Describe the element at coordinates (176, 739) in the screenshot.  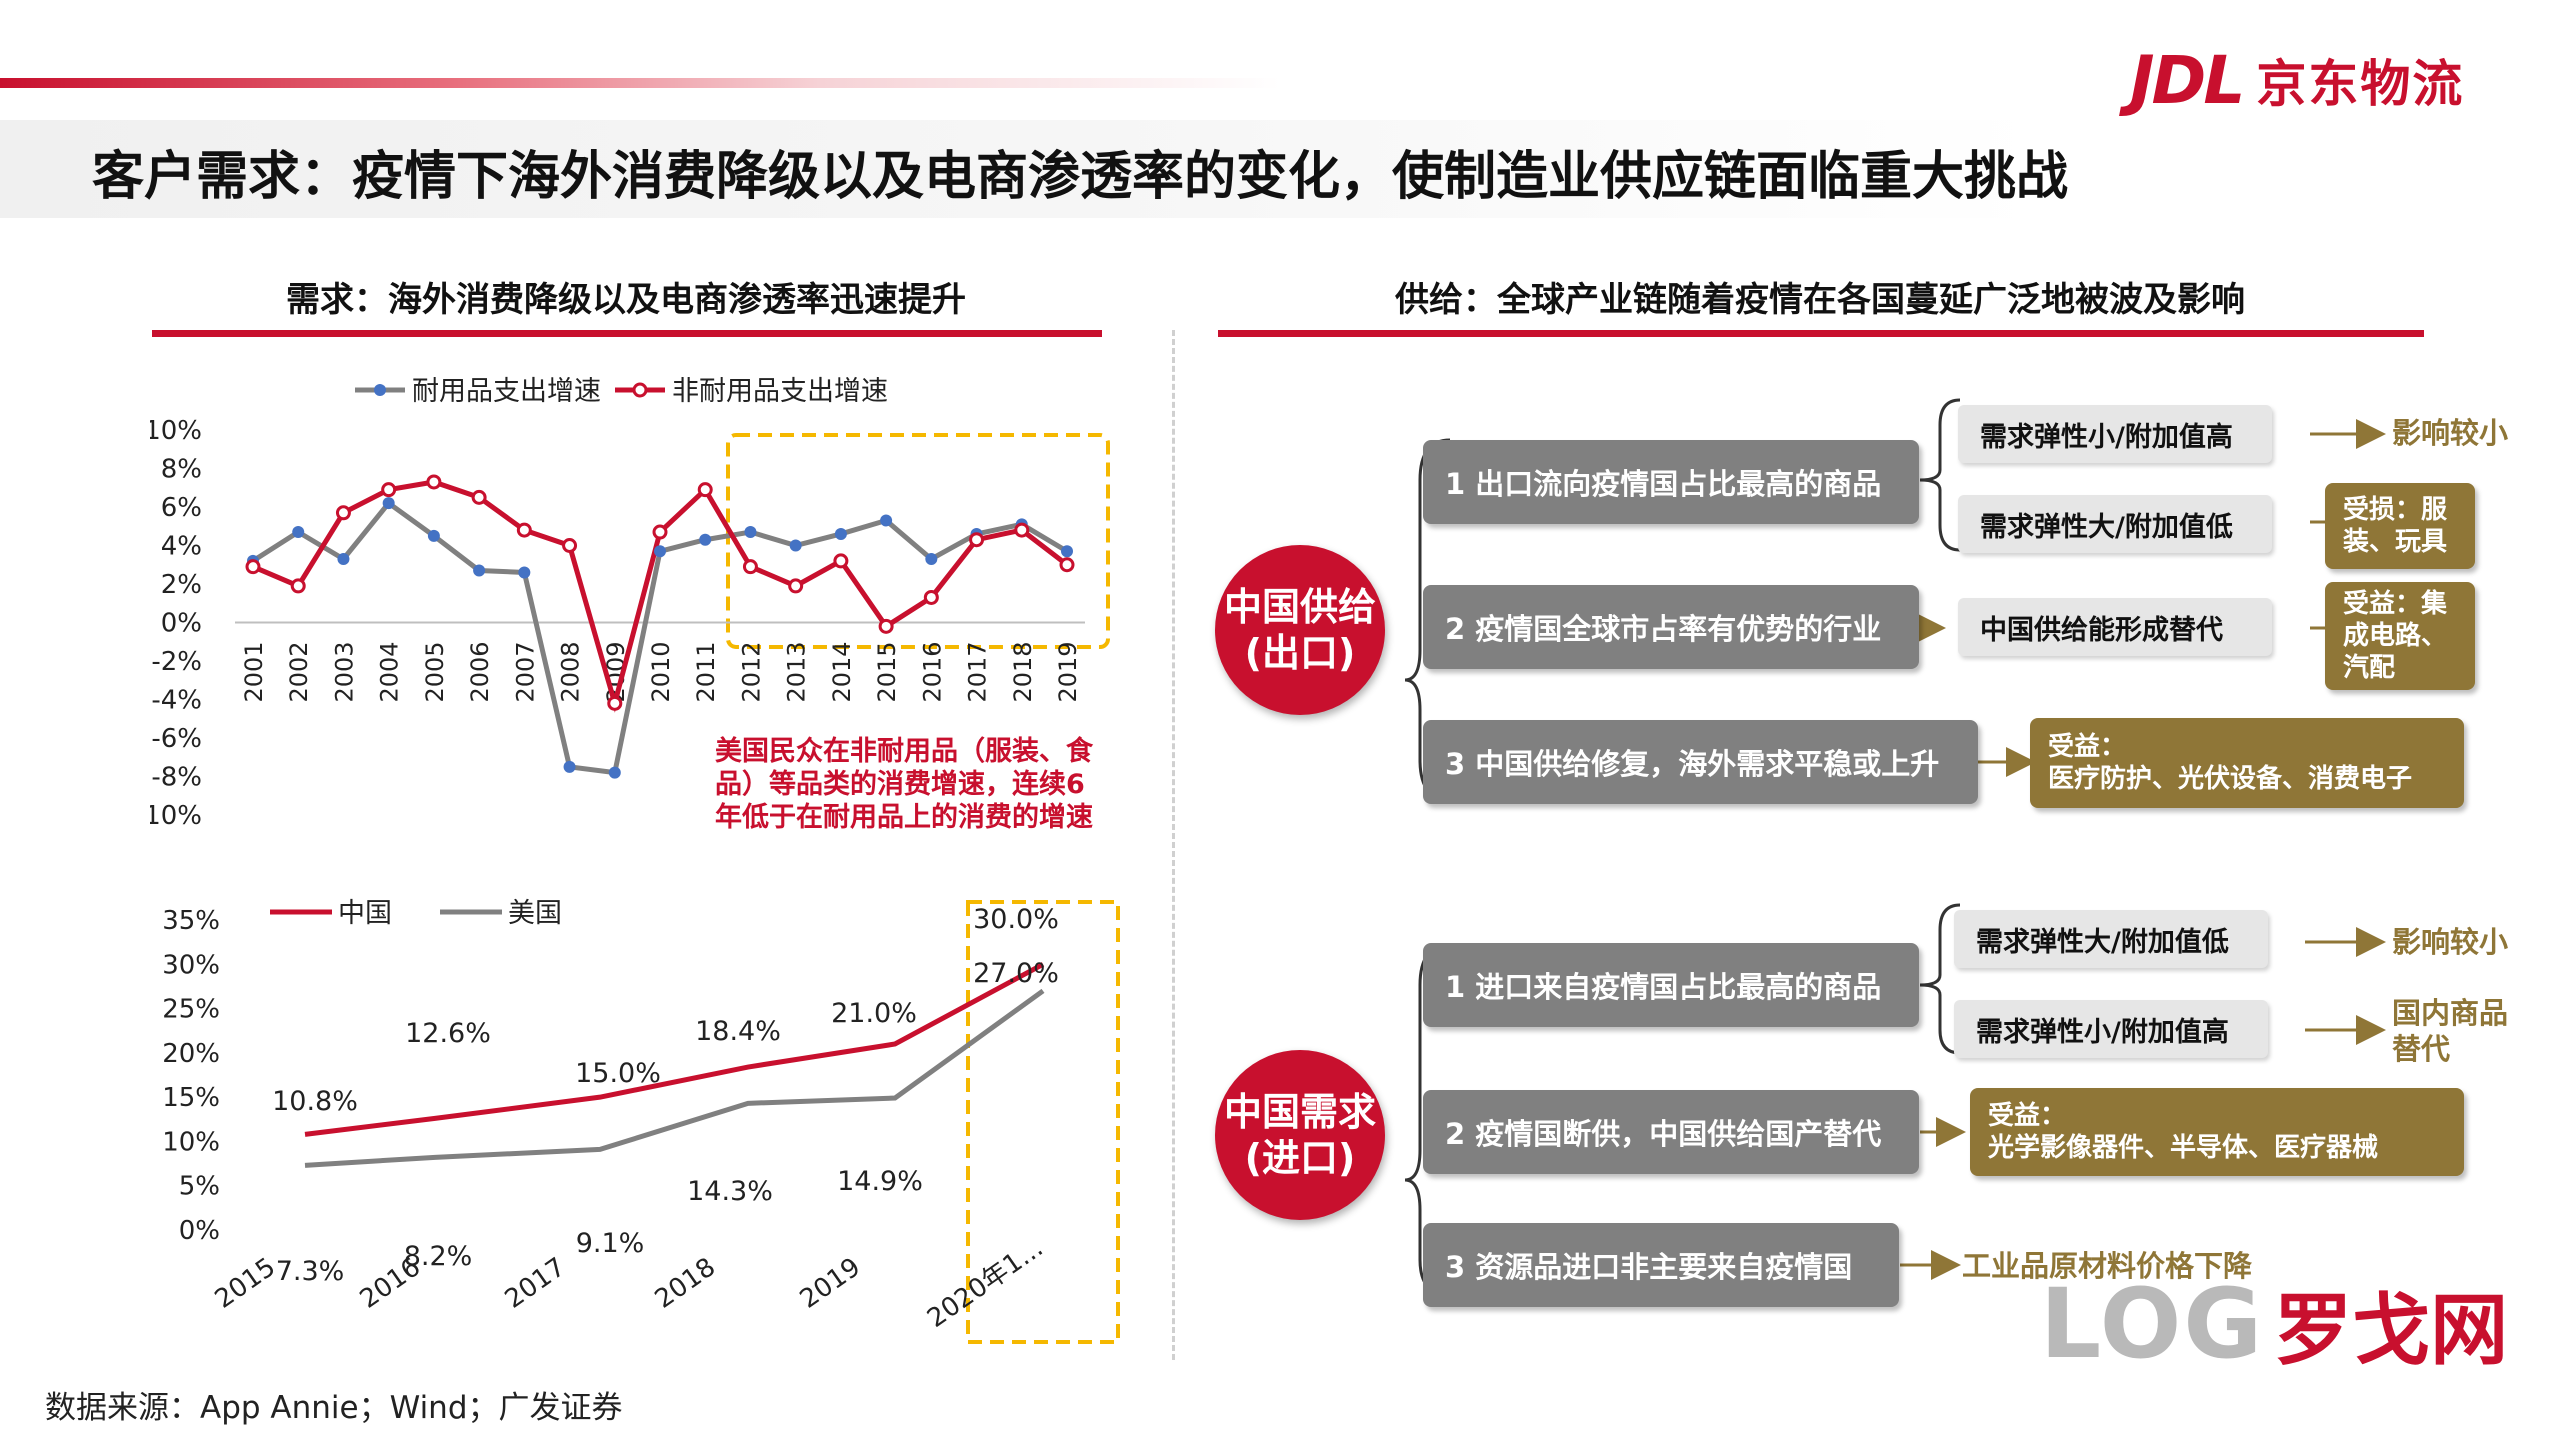
I see `y-tick-label: -6%` at that location.